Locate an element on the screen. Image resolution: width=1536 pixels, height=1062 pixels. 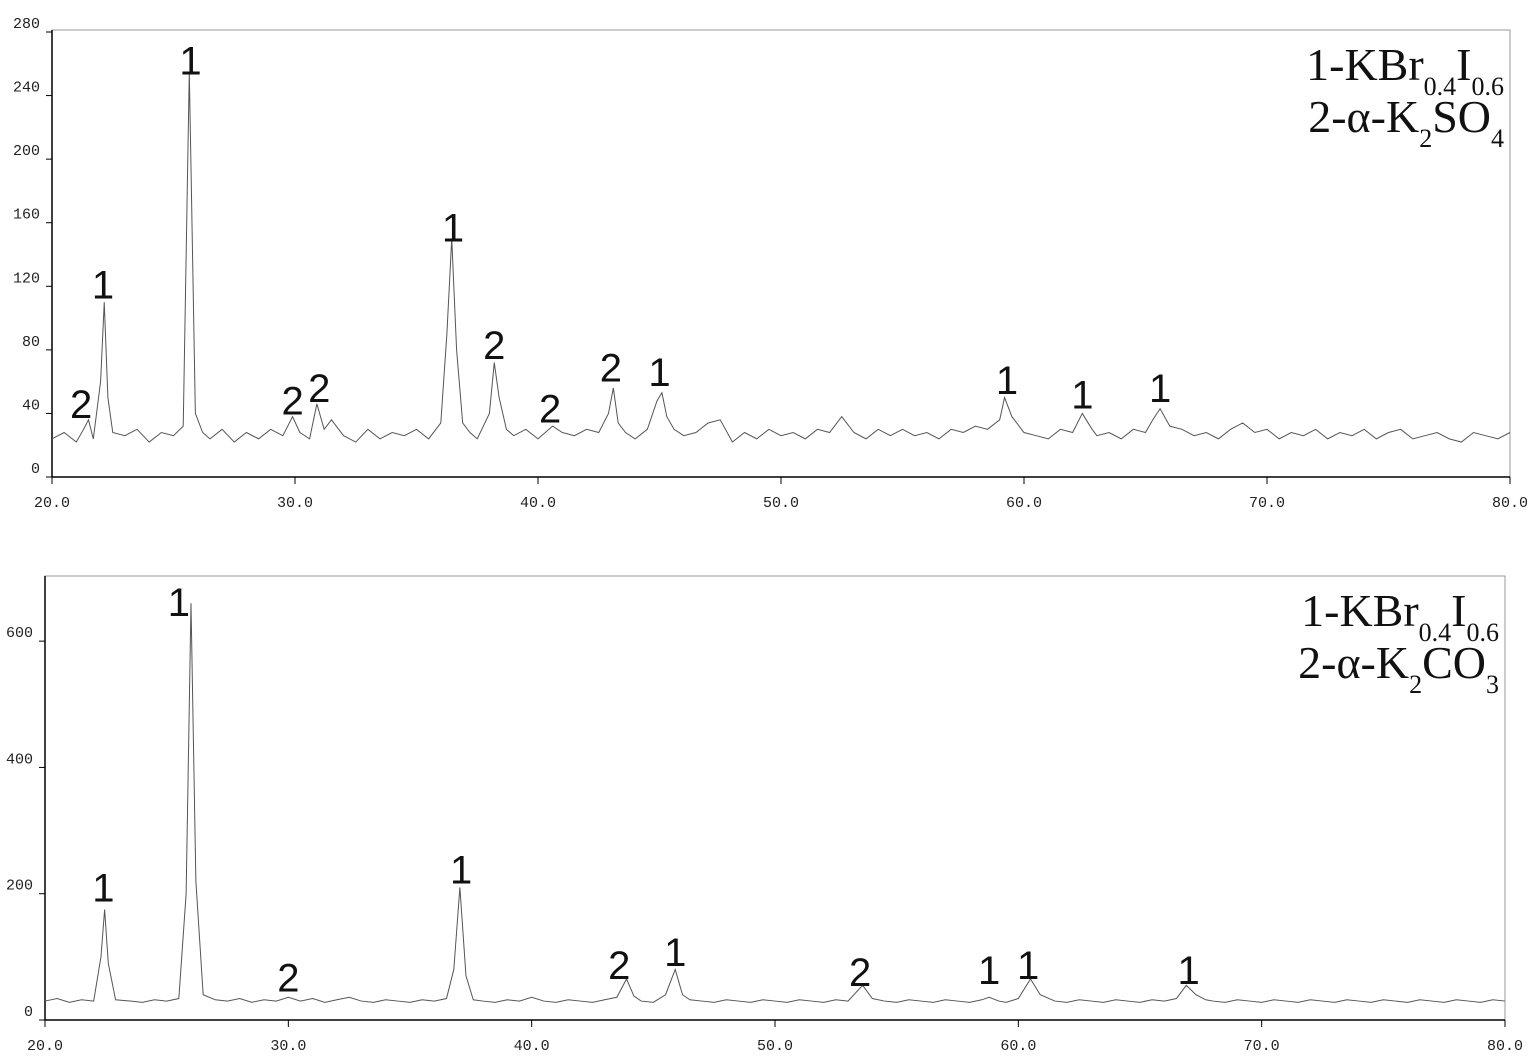
y-tick-label: 400 is located at coordinates (19, 759).